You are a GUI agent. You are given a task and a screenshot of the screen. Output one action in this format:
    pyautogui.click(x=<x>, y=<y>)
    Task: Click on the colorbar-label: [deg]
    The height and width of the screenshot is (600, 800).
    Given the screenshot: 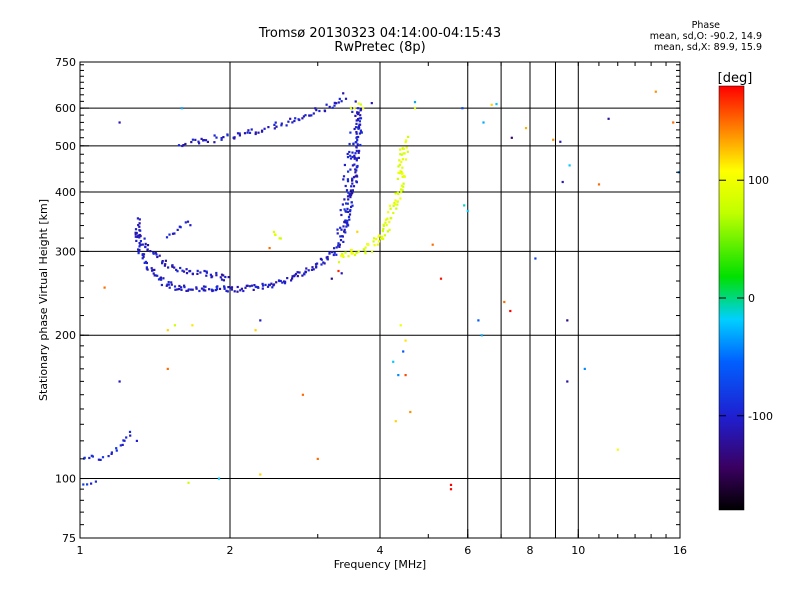 What is the action you would take?
    pyautogui.click(x=735, y=78)
    